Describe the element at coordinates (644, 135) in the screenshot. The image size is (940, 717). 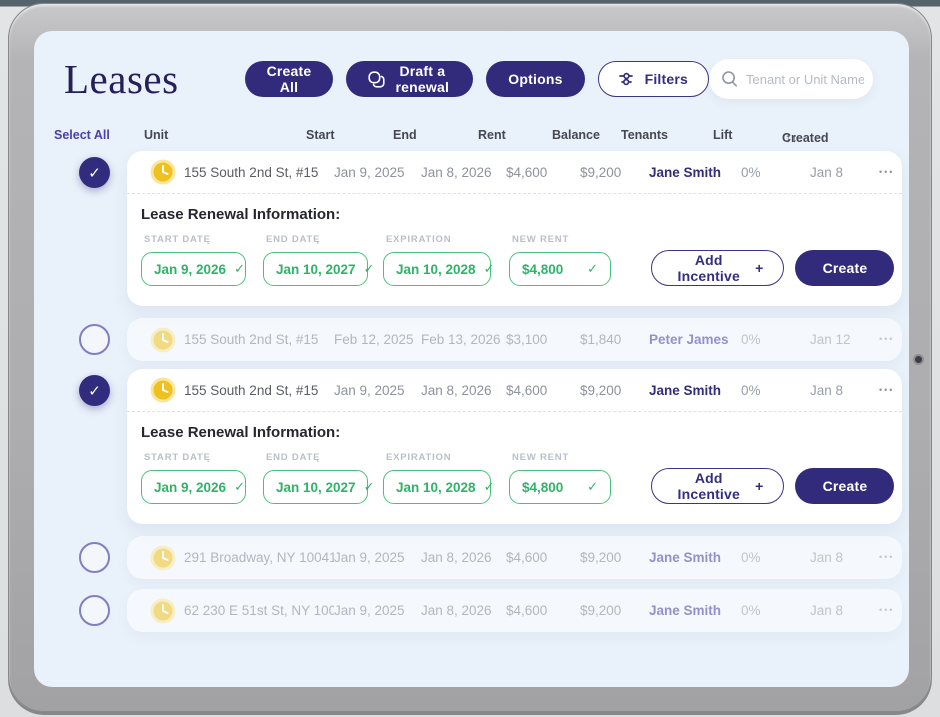
I see `column-header-tenants: Tenants` at that location.